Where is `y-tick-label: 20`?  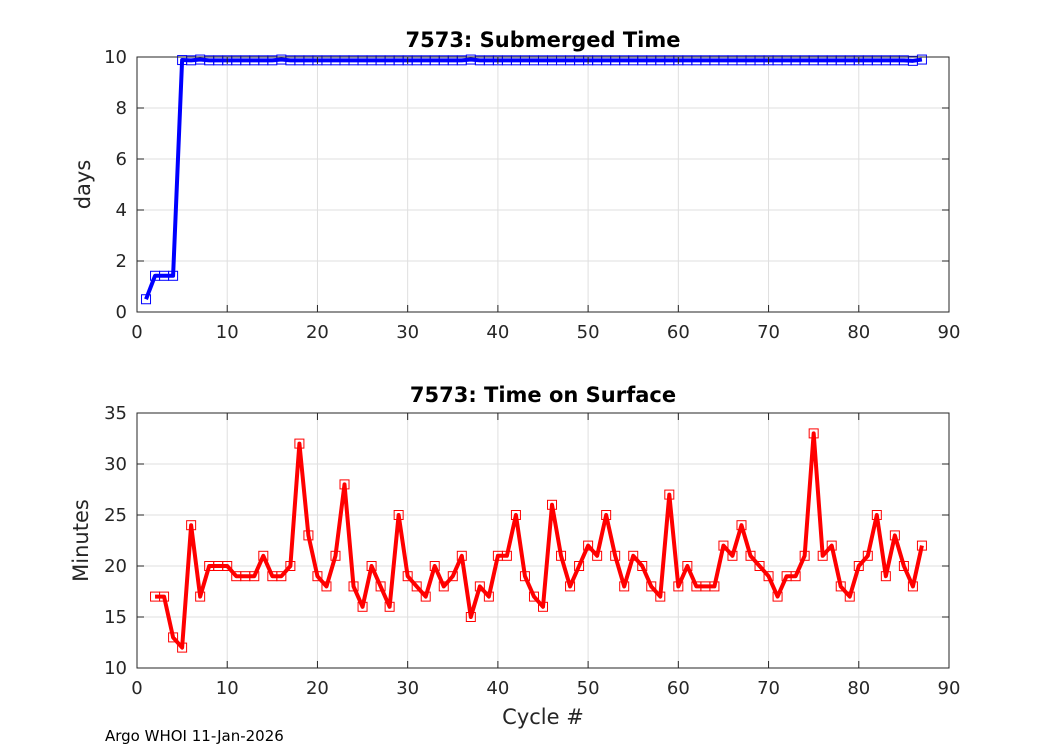 y-tick-label: 20 is located at coordinates (115, 566).